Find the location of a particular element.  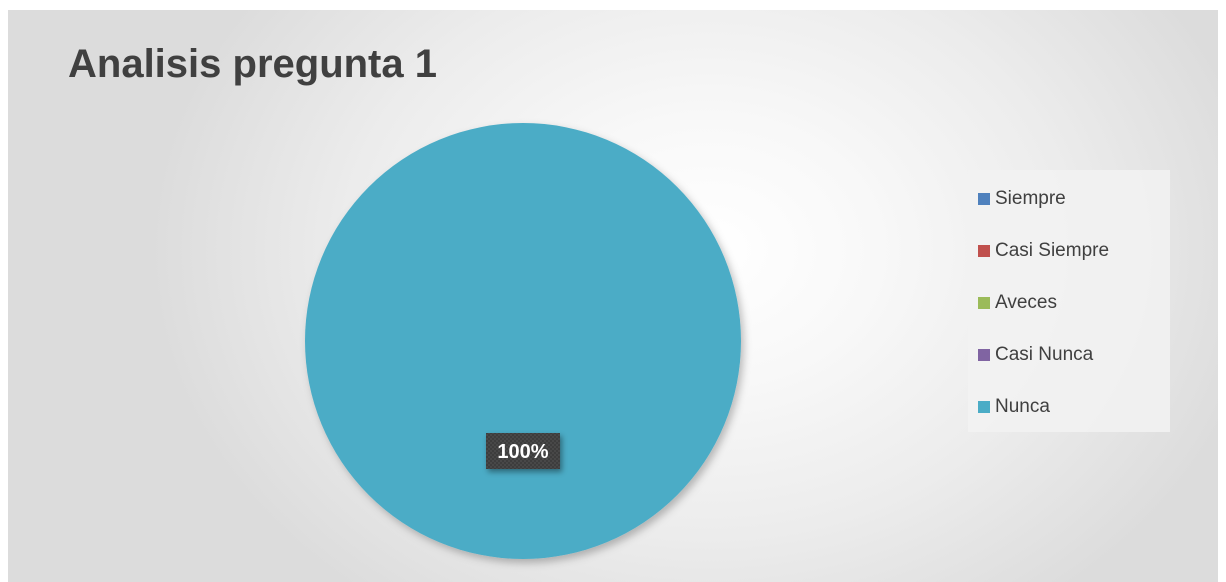

legend-item-nunca: Nunca is located at coordinates (1014, 407).